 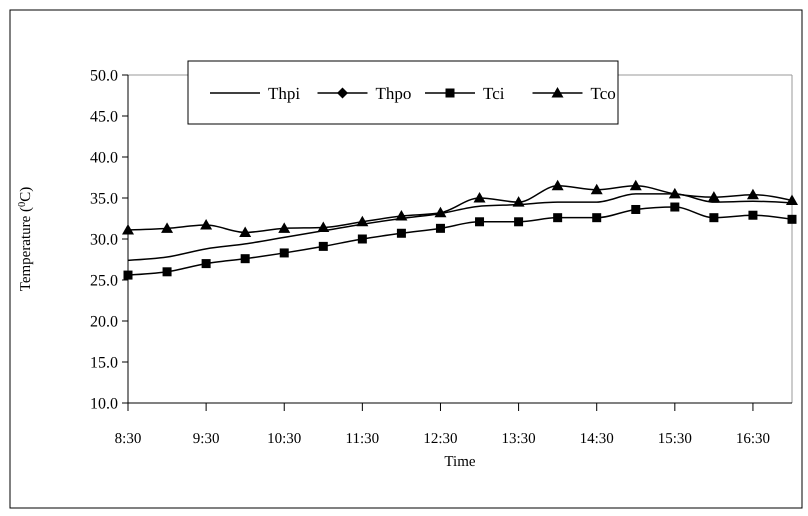 What do you see at coordinates (206, 439) in the screenshot?
I see `x-tick-label: 9:30` at bounding box center [206, 439].